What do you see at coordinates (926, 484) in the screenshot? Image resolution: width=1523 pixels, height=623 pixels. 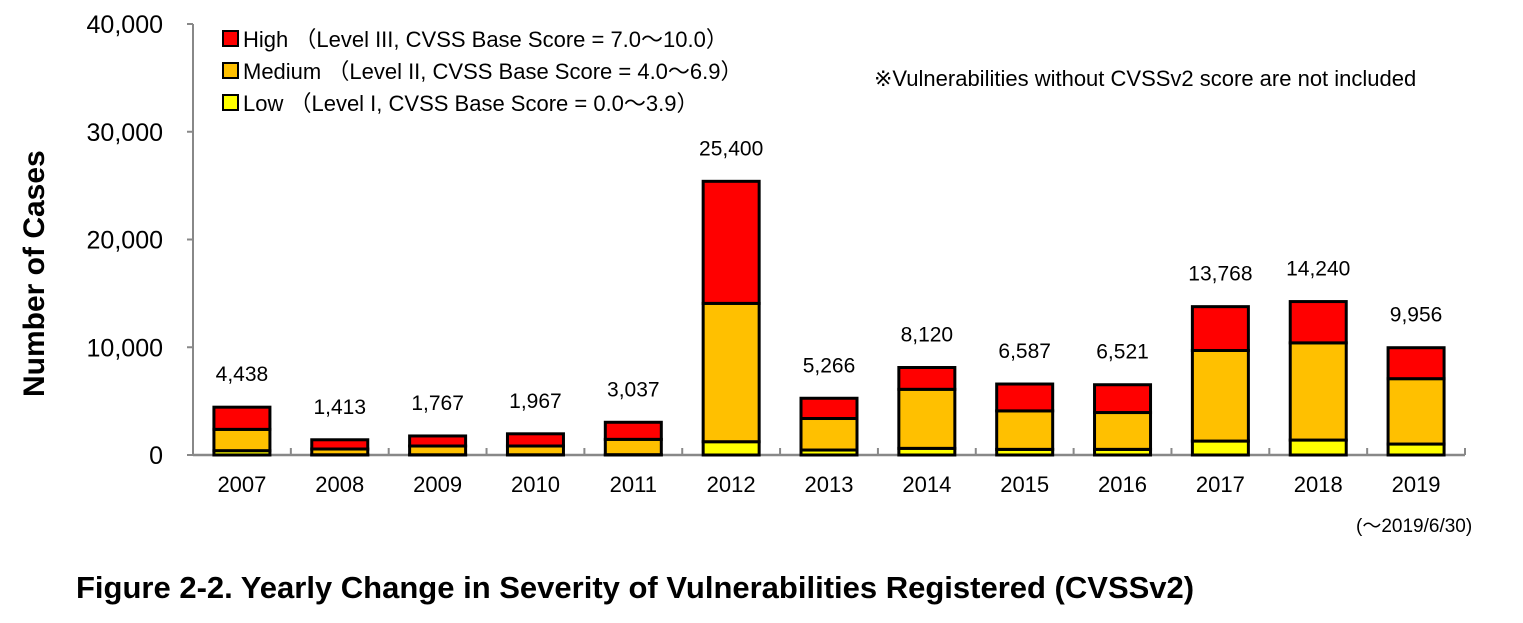 I see `x-tick-label: 2014` at bounding box center [926, 484].